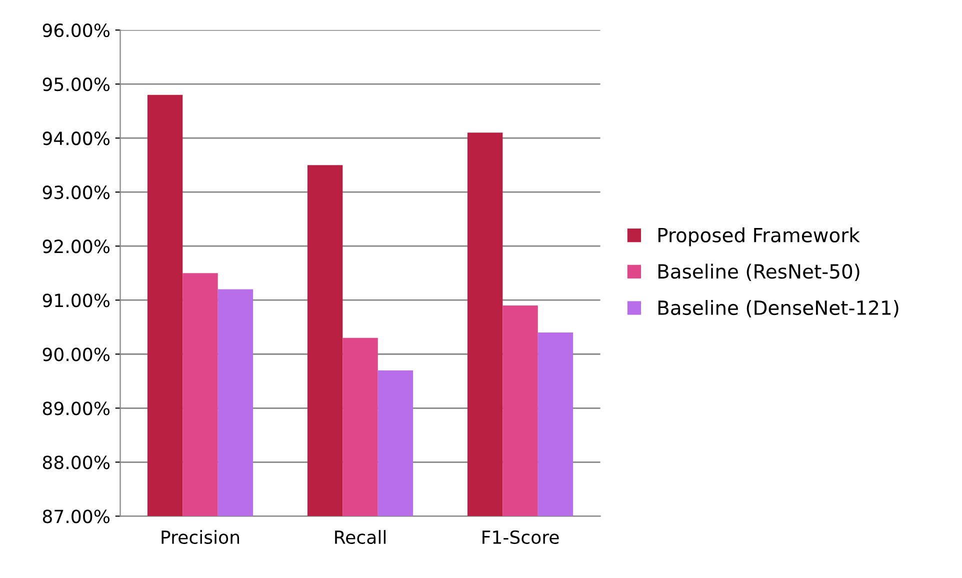 The height and width of the screenshot is (578, 962). I want to click on y-tick-label: 91.00%, so click(76, 301).